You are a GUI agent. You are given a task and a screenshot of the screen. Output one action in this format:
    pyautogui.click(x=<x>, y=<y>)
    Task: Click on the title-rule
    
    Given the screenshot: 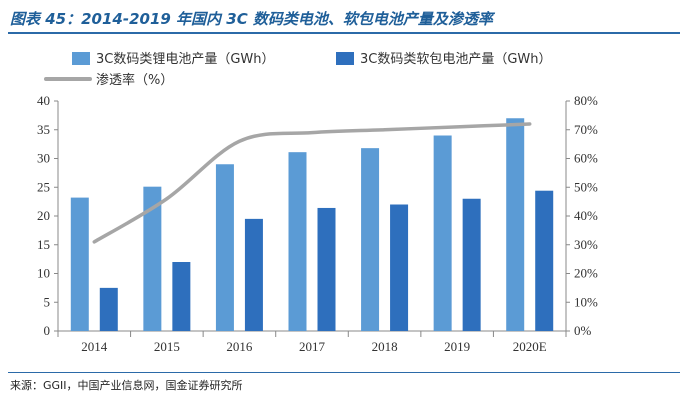 What is the action you would take?
    pyautogui.click(x=344, y=33)
    